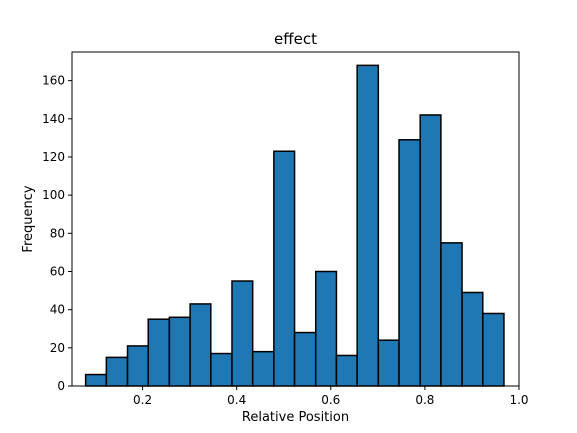 This screenshot has height=433, width=577. I want to click on x-axis-label: Relative Position, so click(295, 417).